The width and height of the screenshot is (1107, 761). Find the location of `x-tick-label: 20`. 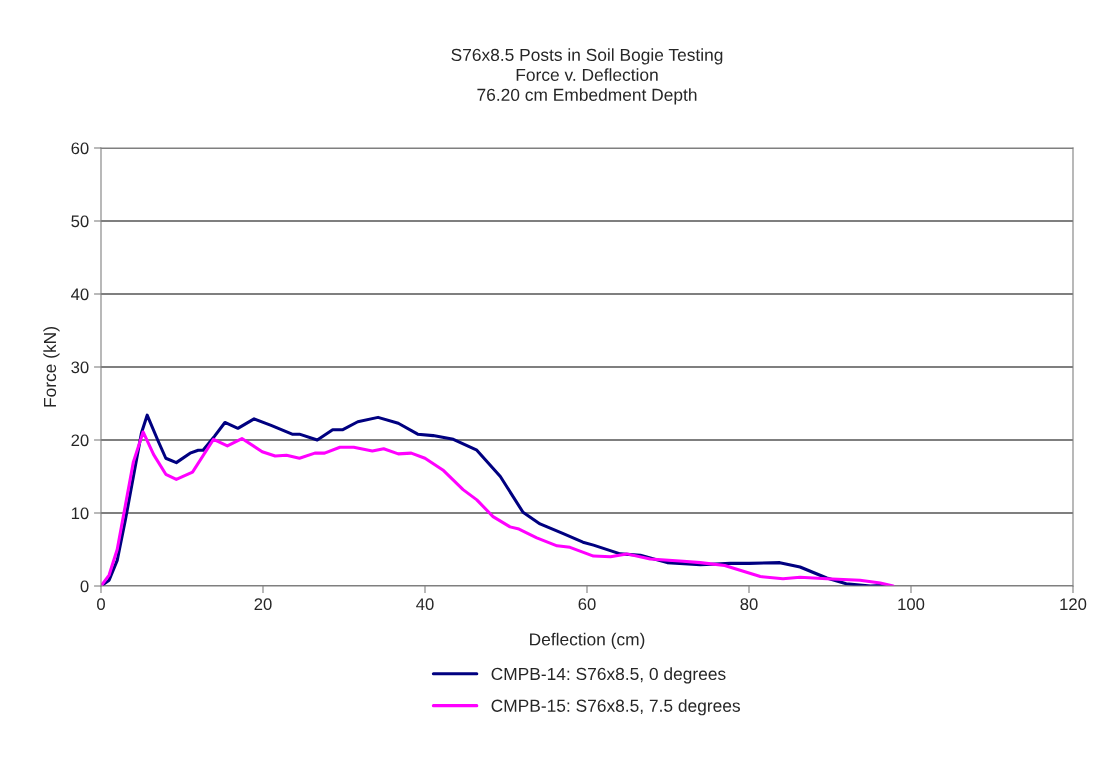

x-tick-label: 20 is located at coordinates (263, 604).